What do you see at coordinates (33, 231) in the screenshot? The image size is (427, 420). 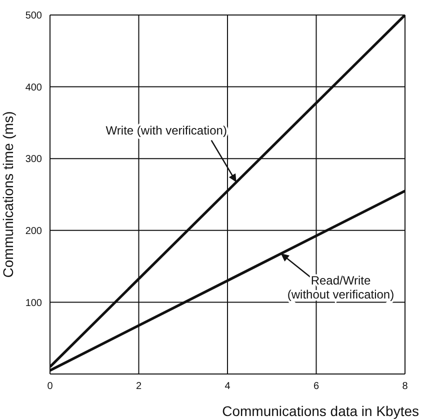 I see `y-tick-label: 200` at bounding box center [33, 231].